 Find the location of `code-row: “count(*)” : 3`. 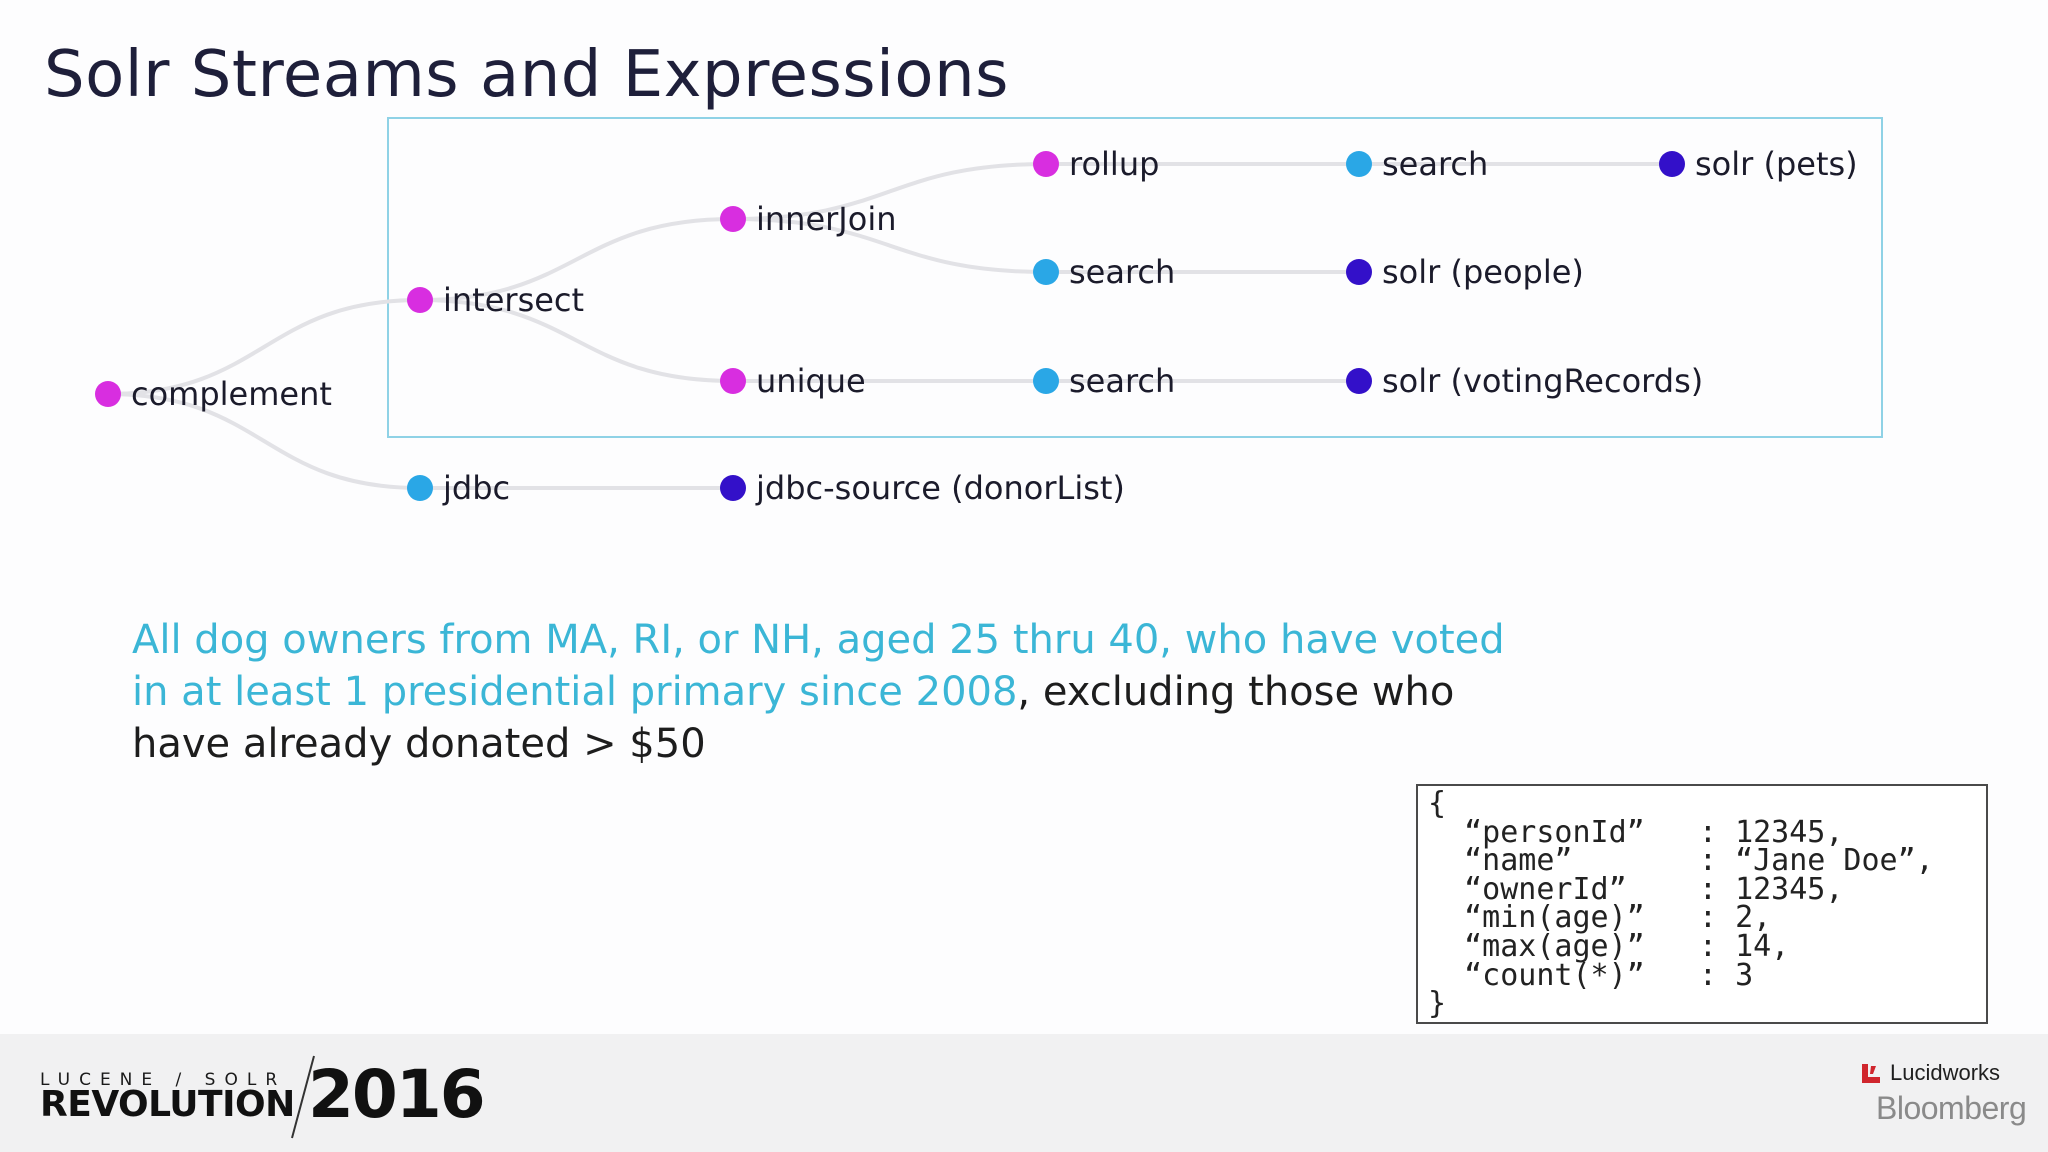

code-row: “count(*)” : 3 is located at coordinates (1681, 975).